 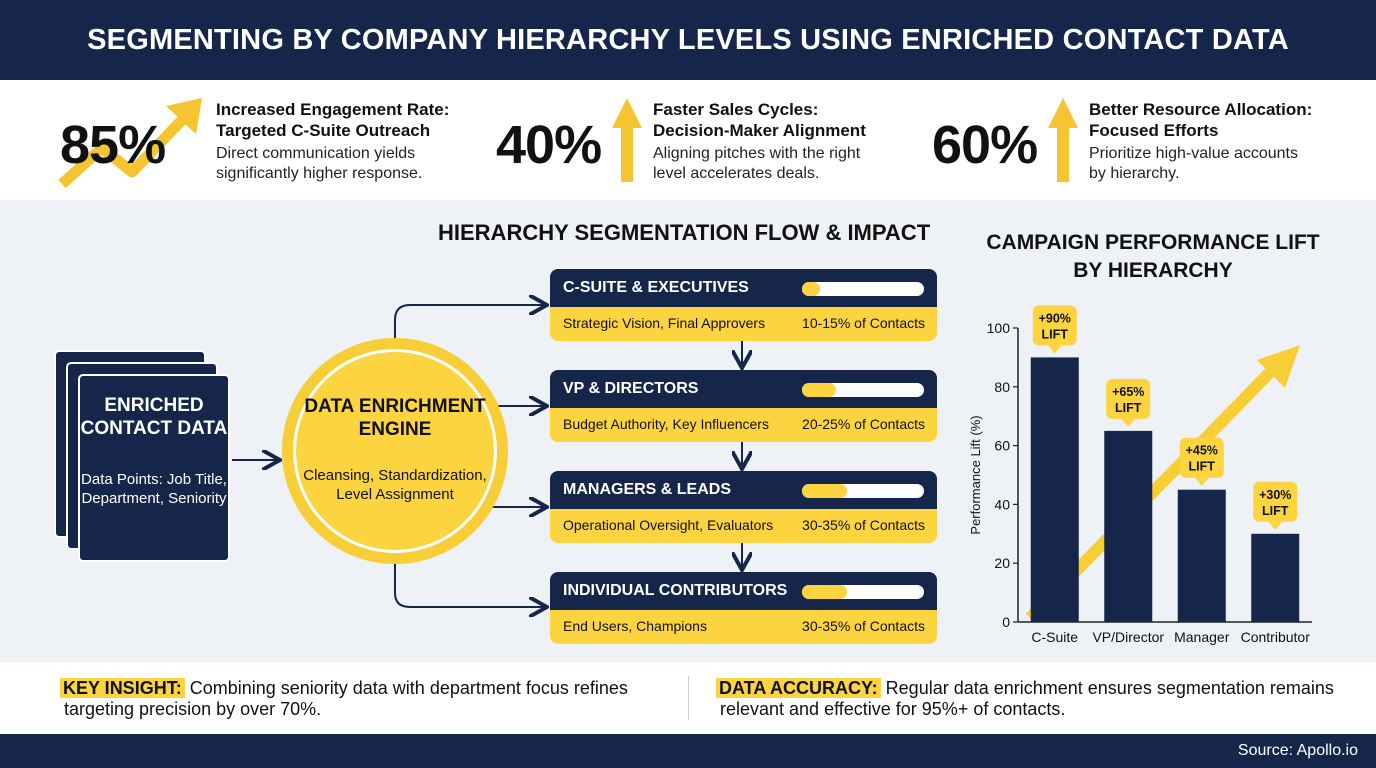 What do you see at coordinates (736, 173) in the screenshot?
I see `stat-desc-2: level accelerates deals.` at bounding box center [736, 173].